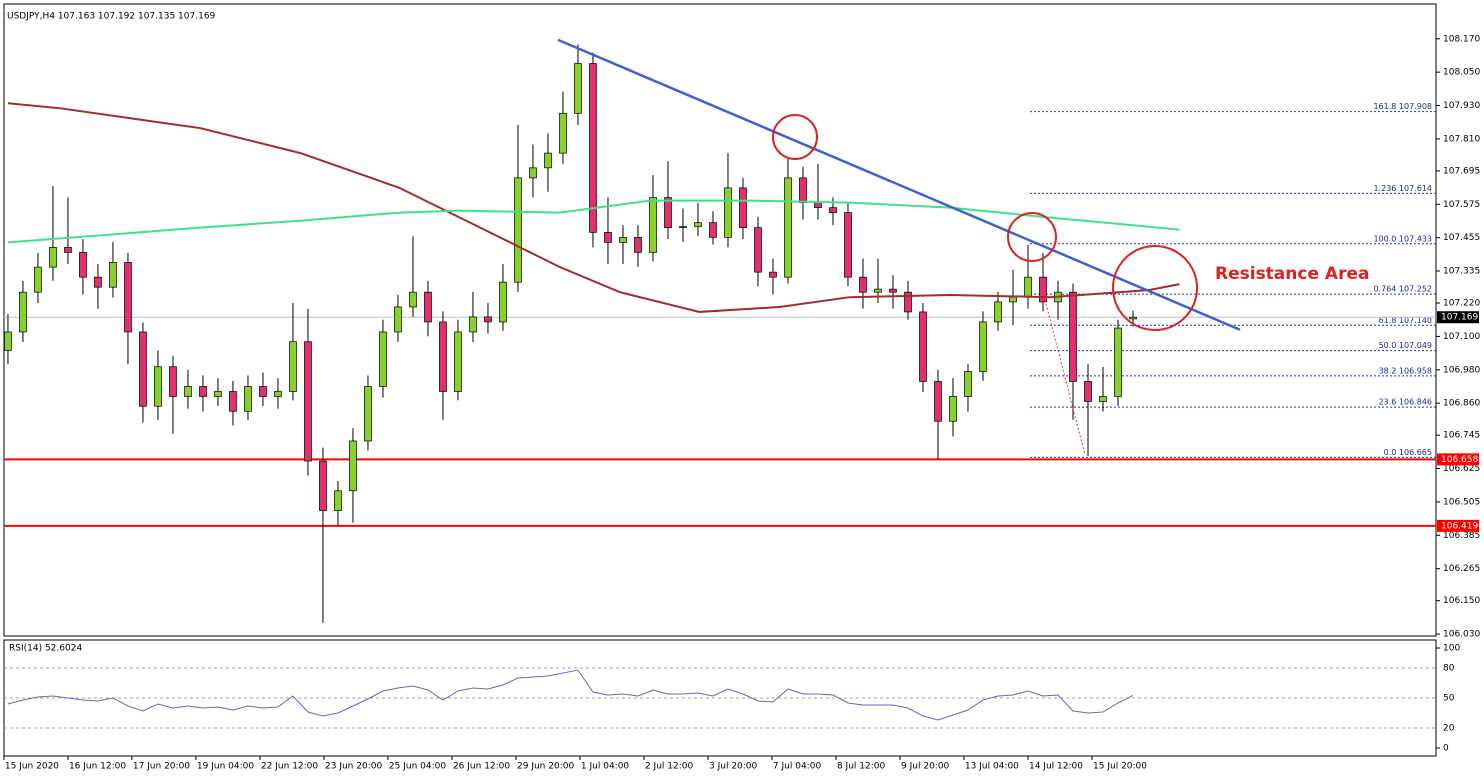 The image size is (1484, 776). Describe the element at coordinates (1461, 272) in the screenshot. I see `y-tick-label: 107.335` at that location.